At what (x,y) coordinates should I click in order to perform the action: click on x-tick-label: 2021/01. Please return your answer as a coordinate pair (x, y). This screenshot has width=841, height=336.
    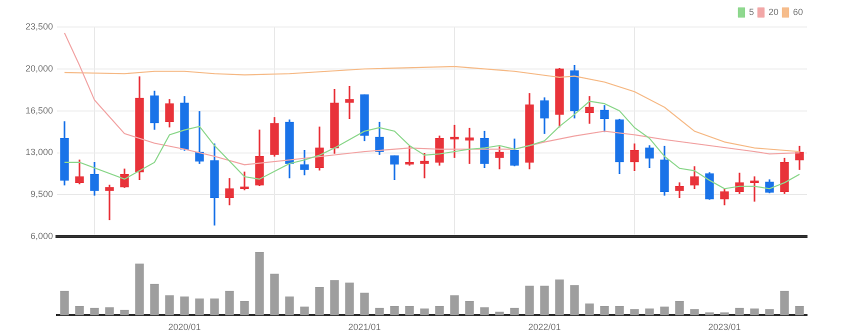
    Looking at the image, I should click on (364, 327).